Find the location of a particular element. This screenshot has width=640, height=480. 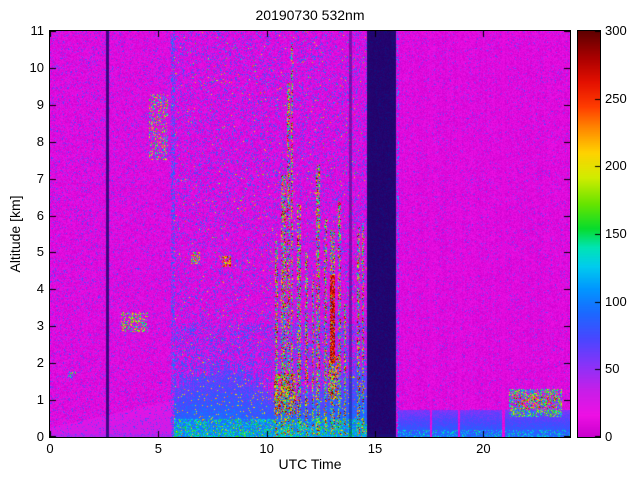

colorbar-tick-label: 100 is located at coordinates (616, 301).